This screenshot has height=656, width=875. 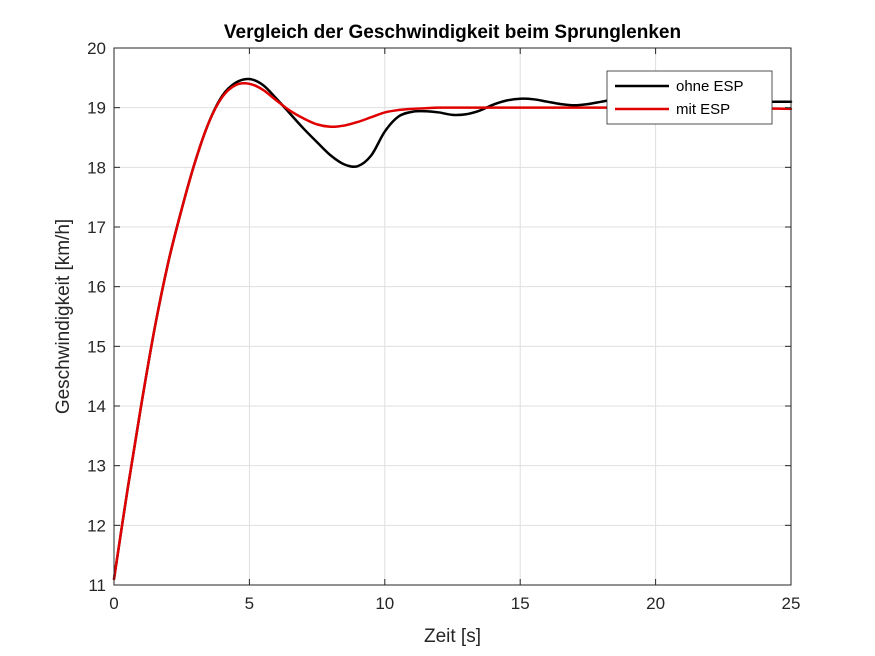 What do you see at coordinates (96, 466) in the screenshot?
I see `y-tick-label: 13` at bounding box center [96, 466].